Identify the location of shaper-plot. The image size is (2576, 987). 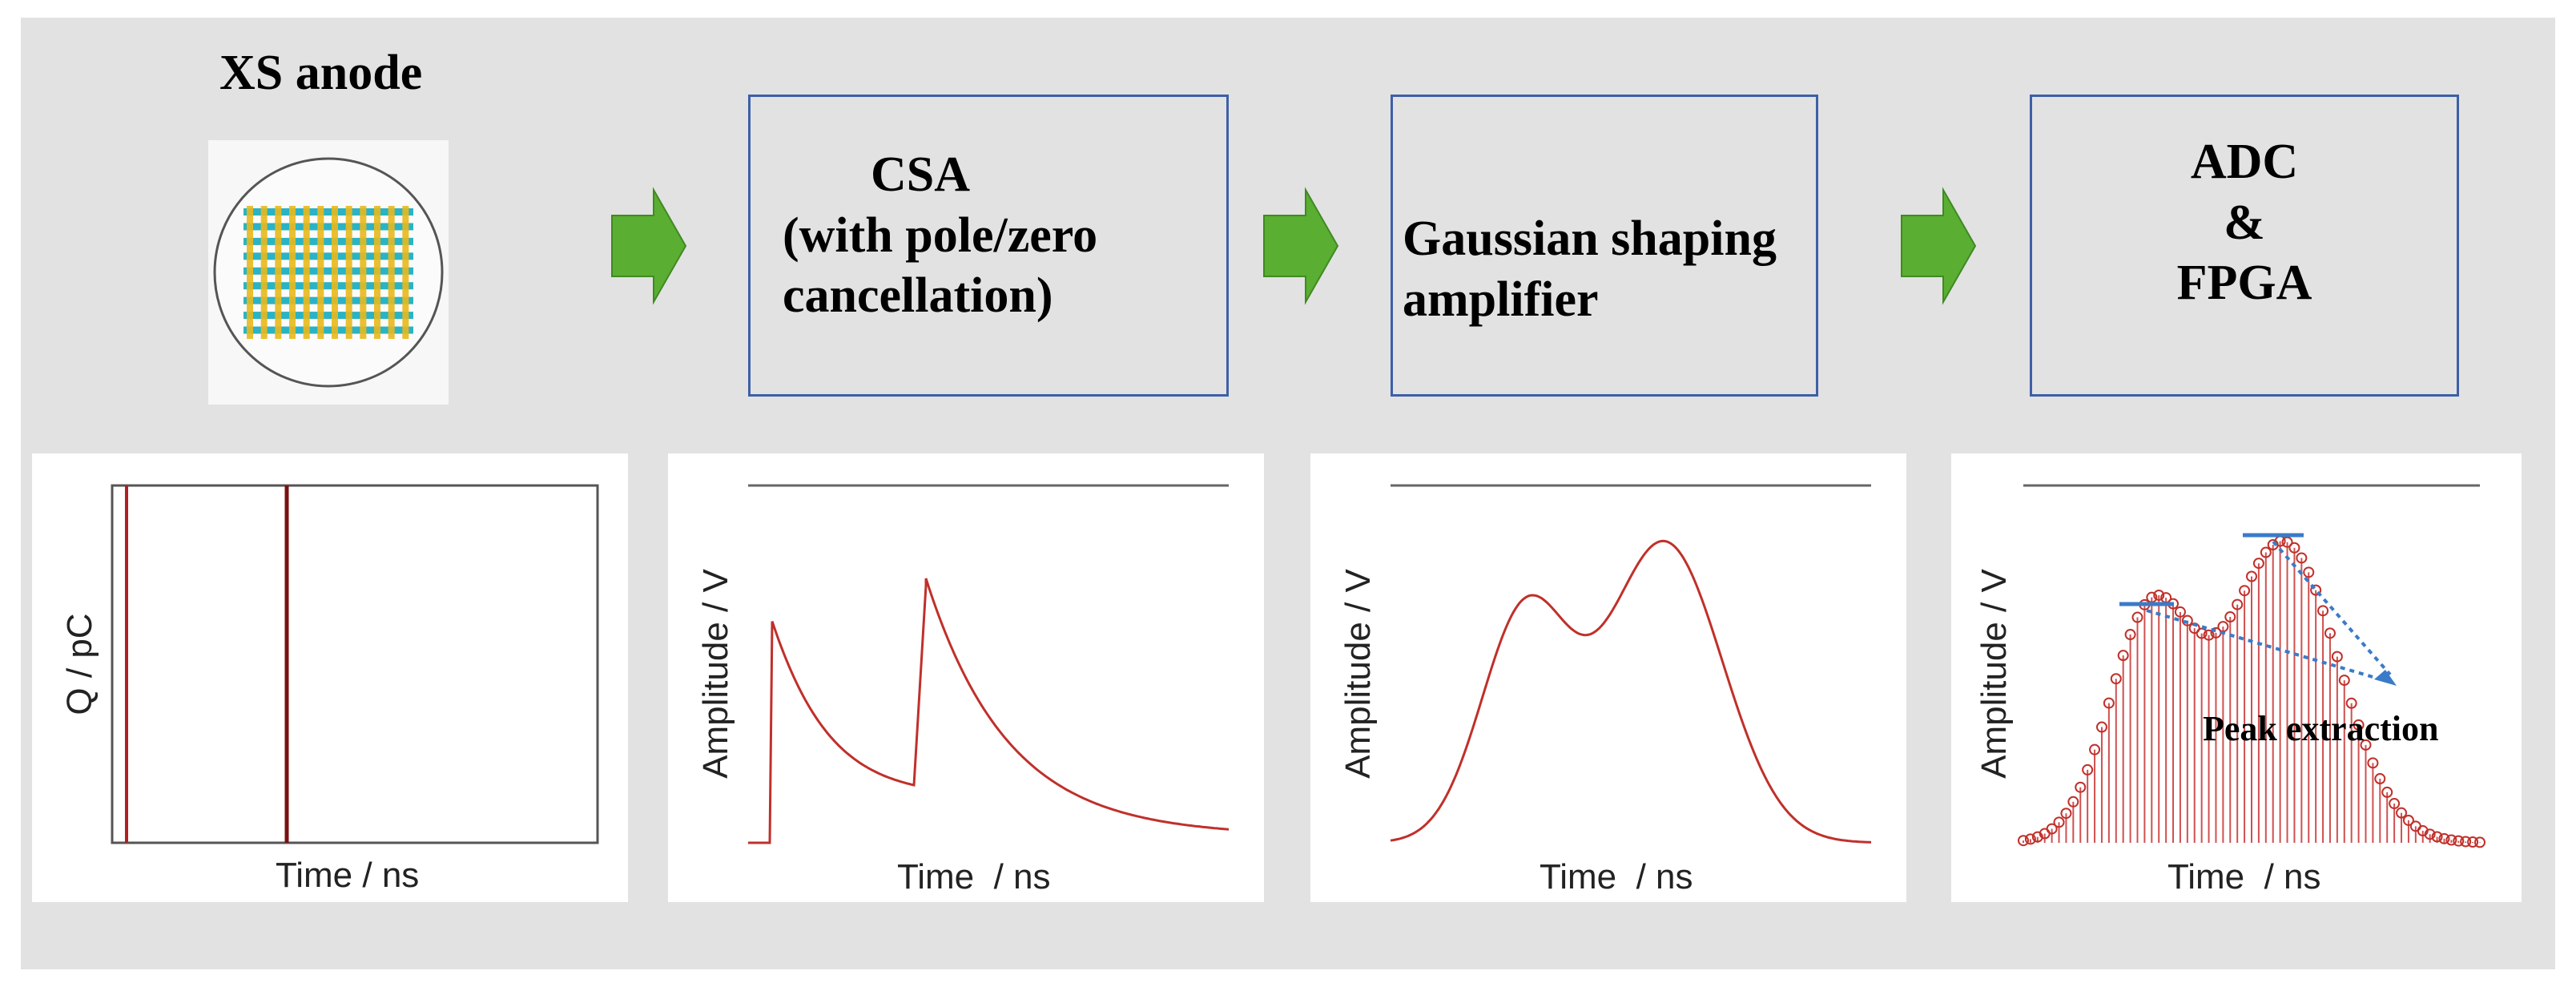
(1631, 664).